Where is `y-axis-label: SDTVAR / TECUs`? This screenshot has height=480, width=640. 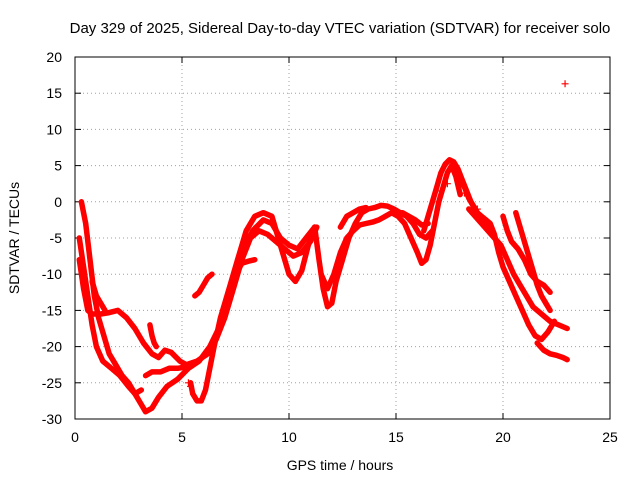
y-axis-label: SDTVAR / TECUs is located at coordinates (14, 238).